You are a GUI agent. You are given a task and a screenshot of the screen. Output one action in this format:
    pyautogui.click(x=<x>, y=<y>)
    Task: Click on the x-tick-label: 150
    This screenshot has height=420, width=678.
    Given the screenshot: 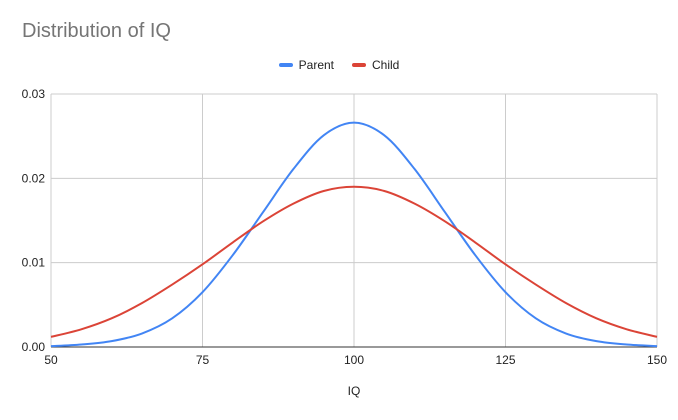 What is the action you would take?
    pyautogui.click(x=657, y=360)
    